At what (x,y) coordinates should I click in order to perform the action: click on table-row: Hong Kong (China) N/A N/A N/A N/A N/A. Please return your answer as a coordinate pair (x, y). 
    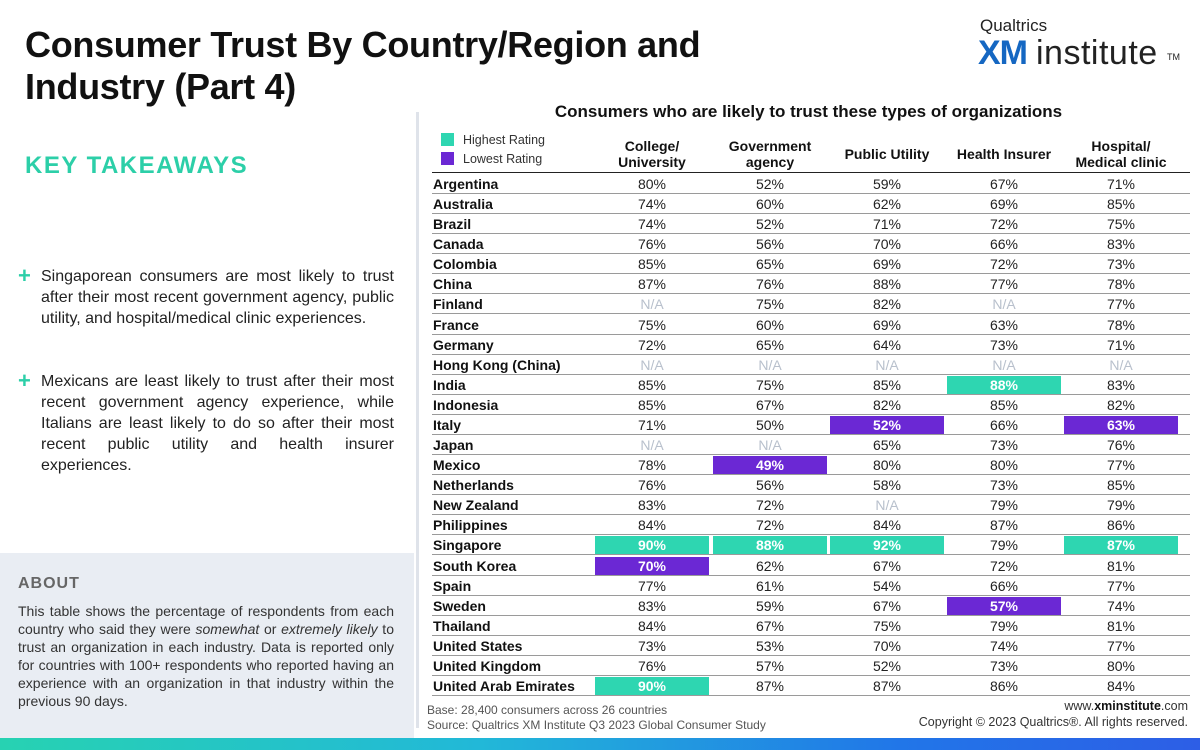
    Looking at the image, I should click on (811, 365).